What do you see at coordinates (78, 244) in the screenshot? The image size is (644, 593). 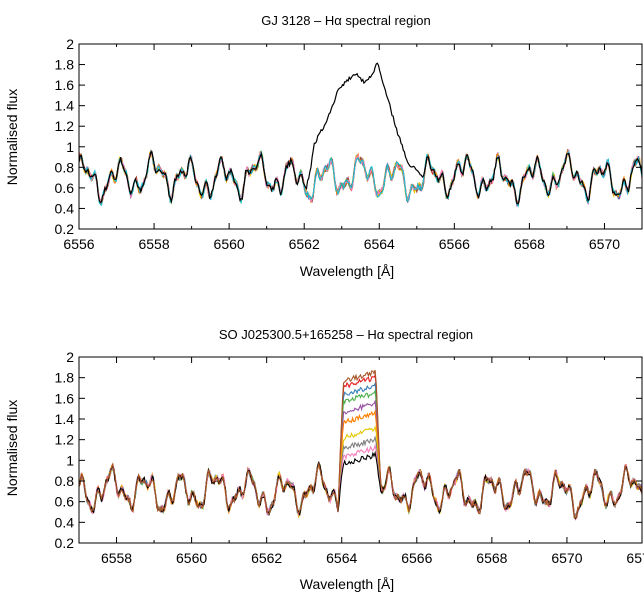 I see `x-tick-label: 6556` at bounding box center [78, 244].